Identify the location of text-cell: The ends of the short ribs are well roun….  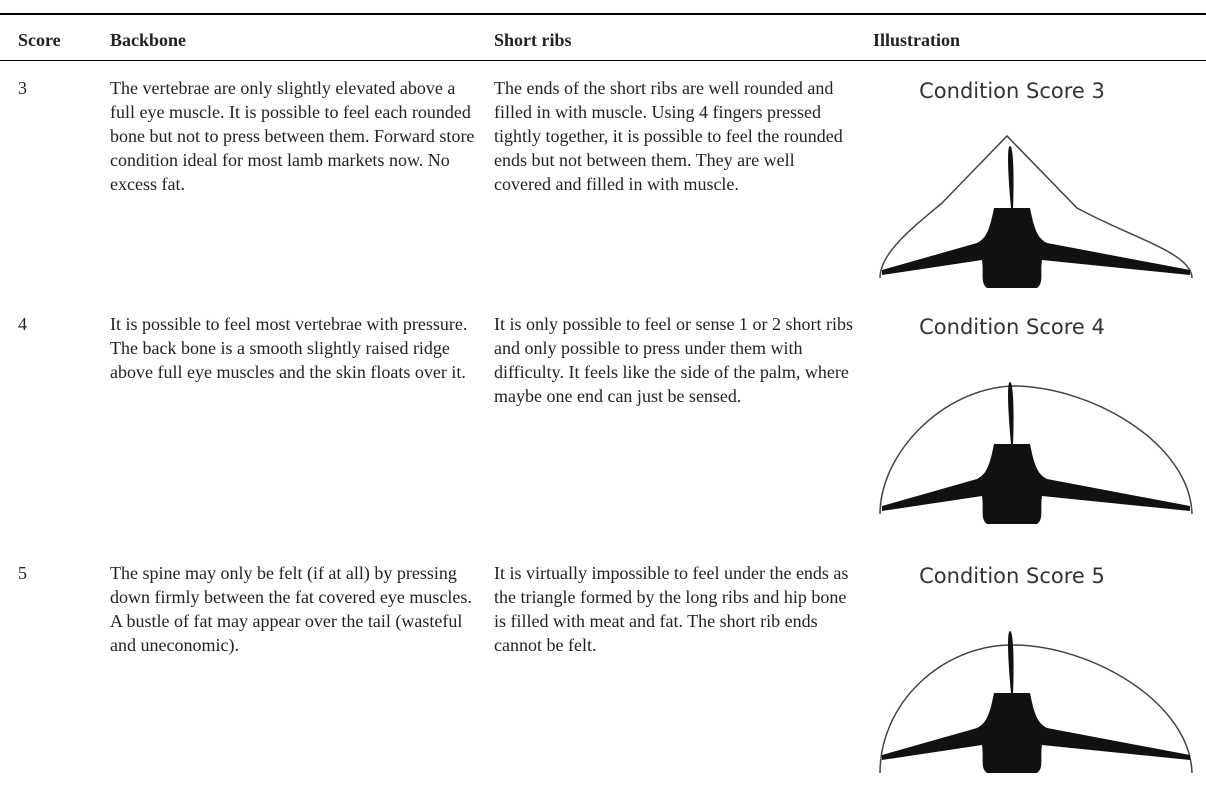
(668, 136).